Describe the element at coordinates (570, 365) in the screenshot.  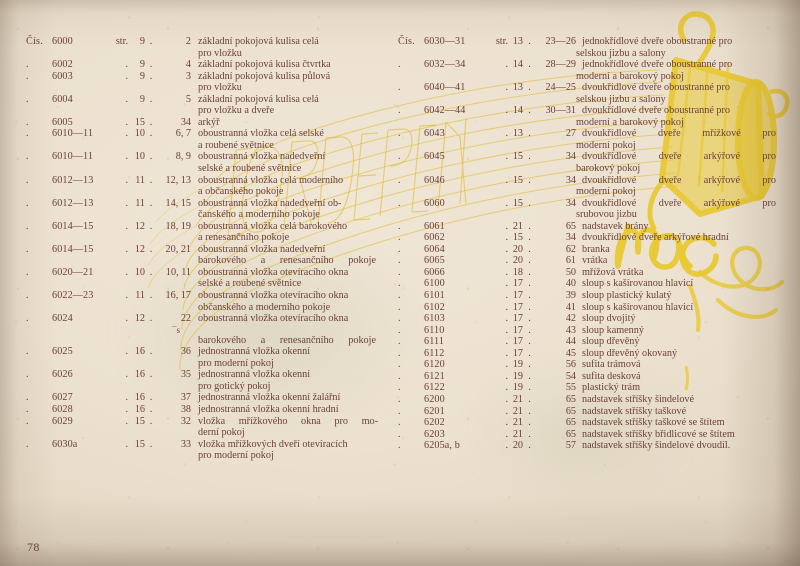
I see `entry-figure: 56` at that location.